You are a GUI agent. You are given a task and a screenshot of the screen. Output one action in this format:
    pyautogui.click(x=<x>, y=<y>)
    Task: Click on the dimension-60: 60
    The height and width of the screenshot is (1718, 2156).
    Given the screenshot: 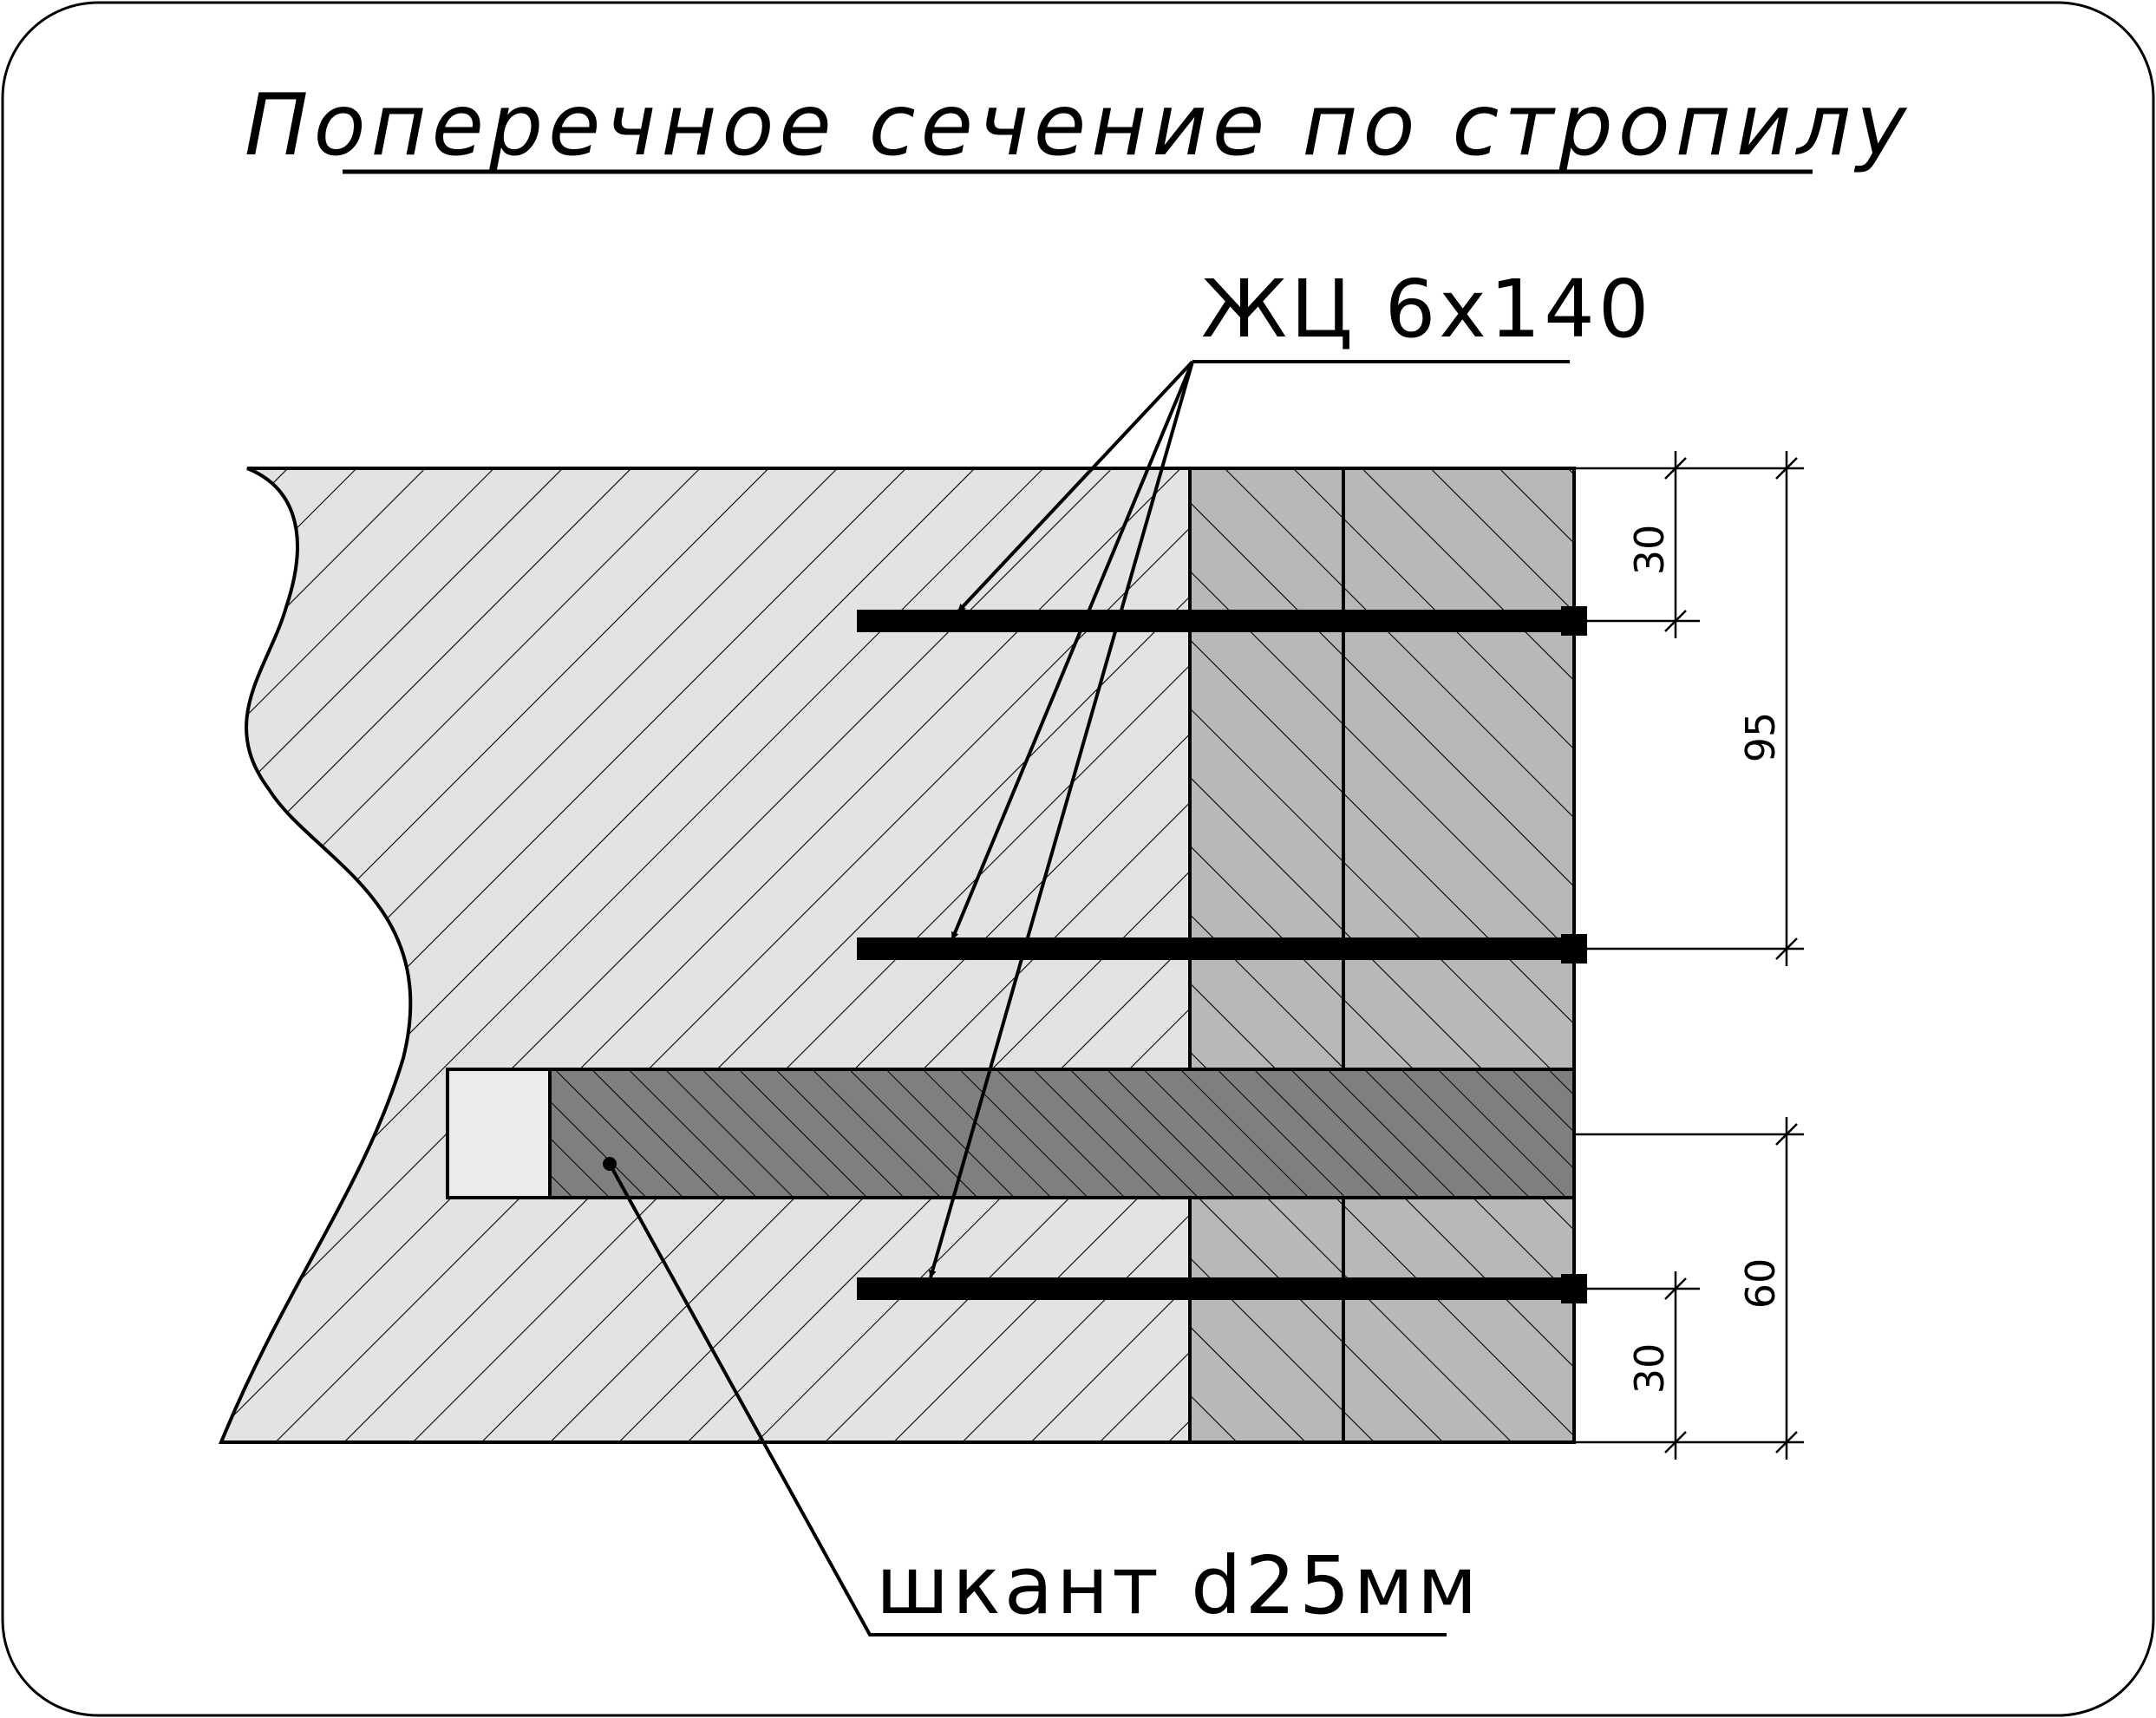 What is the action you would take?
    pyautogui.click(x=1760, y=1284)
    